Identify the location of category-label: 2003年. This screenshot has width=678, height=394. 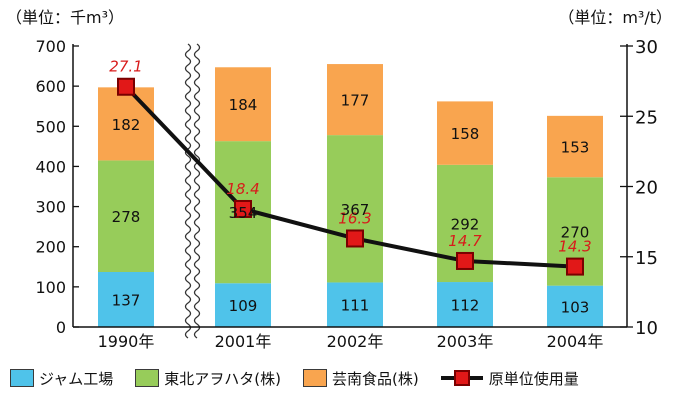
(465, 341).